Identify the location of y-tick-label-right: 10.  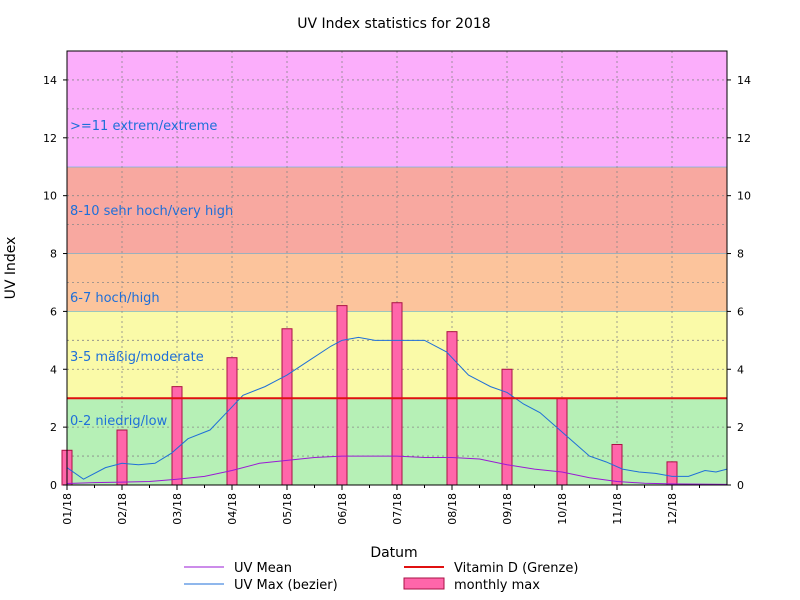
(744, 196).